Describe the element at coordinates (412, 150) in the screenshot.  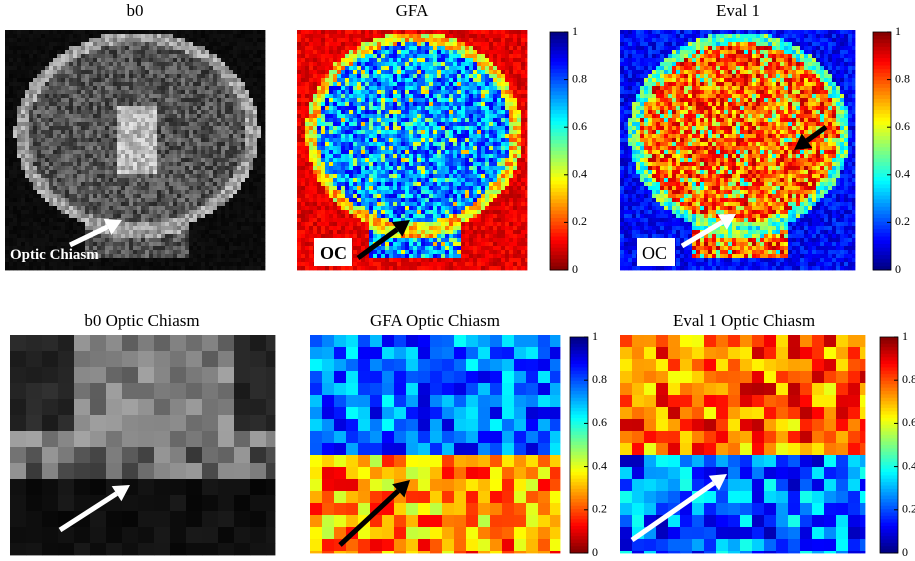
I see `image` at that location.